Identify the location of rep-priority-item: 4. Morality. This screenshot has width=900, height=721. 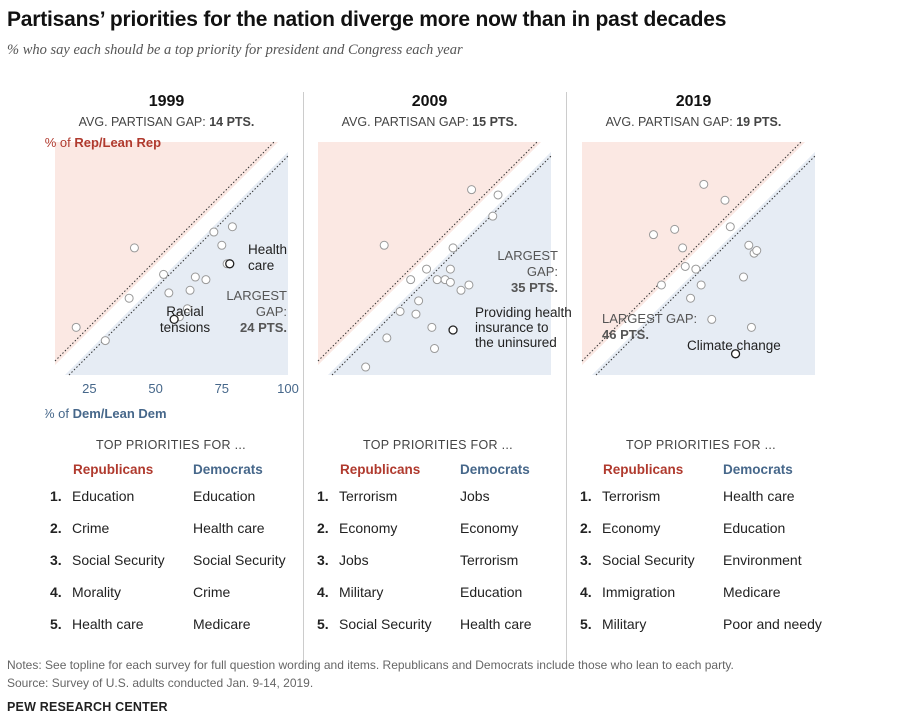
(85, 592).